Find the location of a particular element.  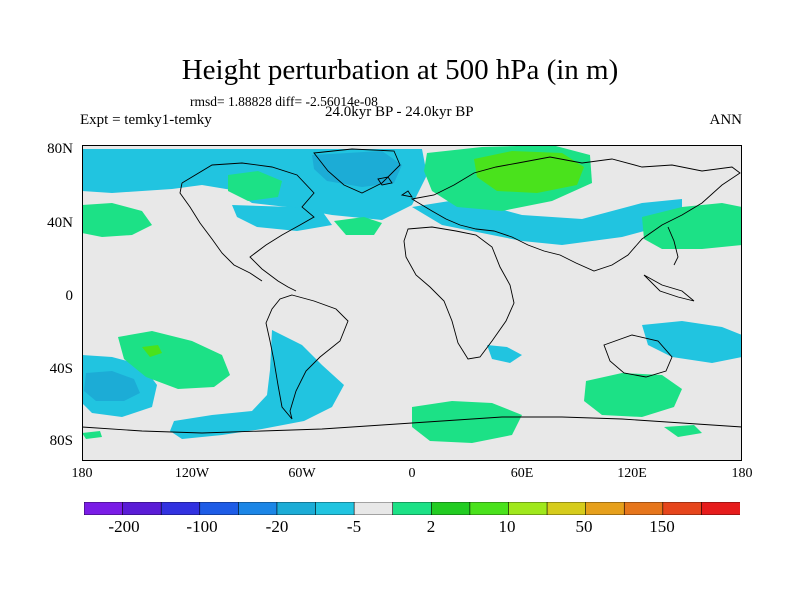

plot-title: Height perturbation at 500 hPa (in m) is located at coordinates (400, 70).